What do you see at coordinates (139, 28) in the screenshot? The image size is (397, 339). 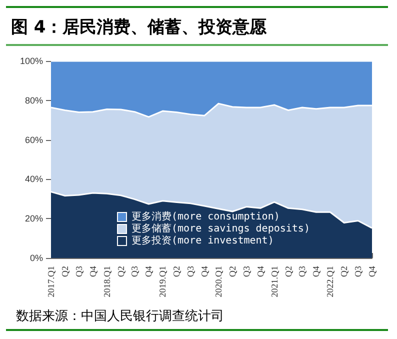 I see `chart-title: 图 4：居民消费、储蓄、投资意愿` at bounding box center [139, 28].